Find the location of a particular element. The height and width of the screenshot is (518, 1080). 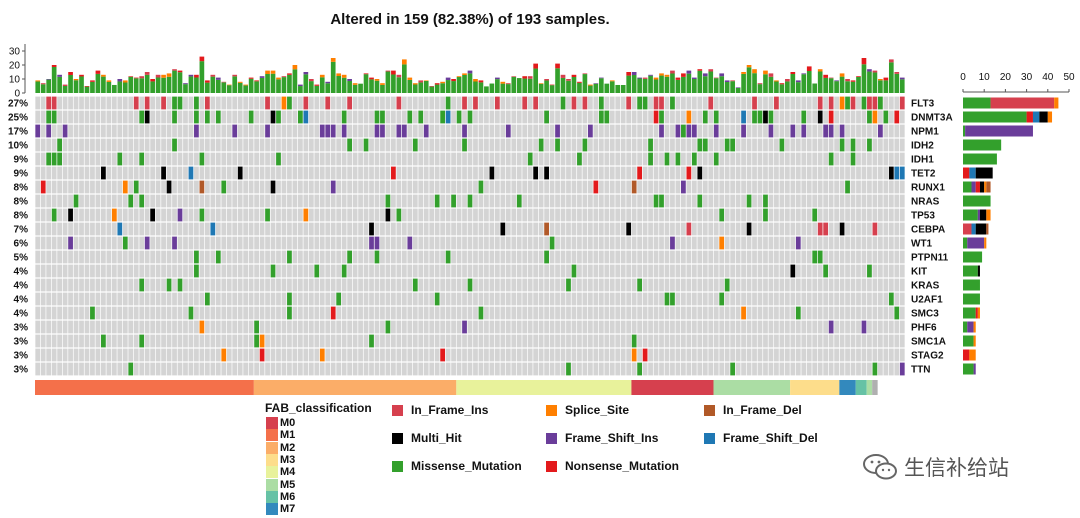

variant-legend-item: In_Frame_Del is located at coordinates (753, 410).